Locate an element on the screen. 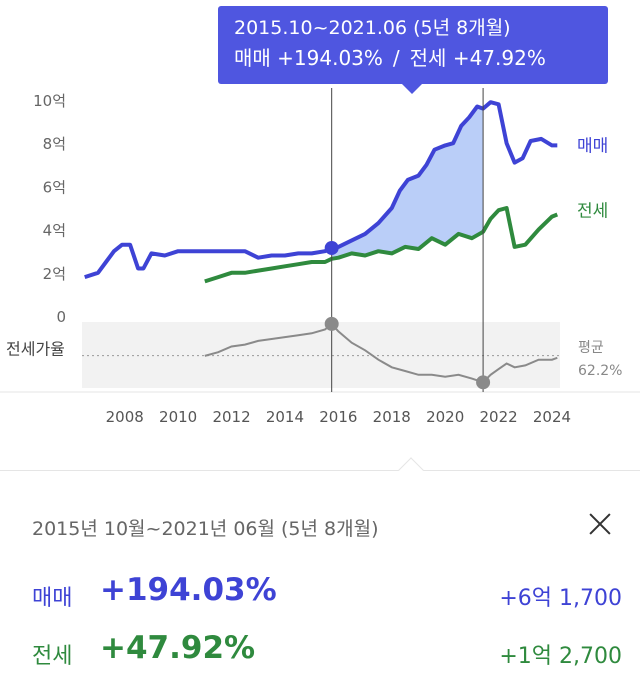 This screenshot has height=675, width=640. x-tick-label: 2014 is located at coordinates (285, 417).